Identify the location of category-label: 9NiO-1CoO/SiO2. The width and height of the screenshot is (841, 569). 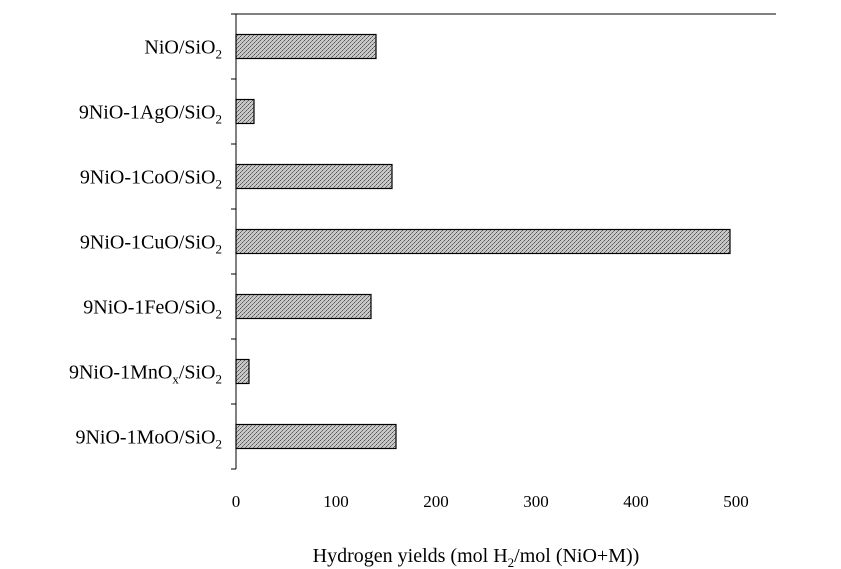
(151, 179).